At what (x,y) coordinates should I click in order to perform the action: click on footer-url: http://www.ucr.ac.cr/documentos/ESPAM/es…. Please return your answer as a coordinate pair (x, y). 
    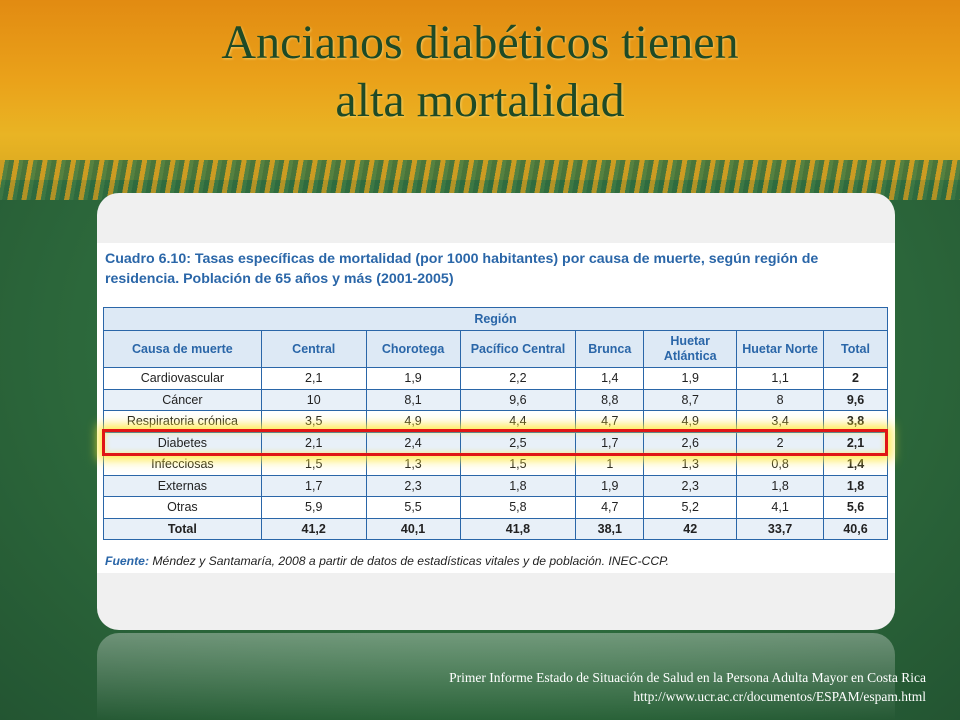
    Looking at the image, I should click on (779, 696).